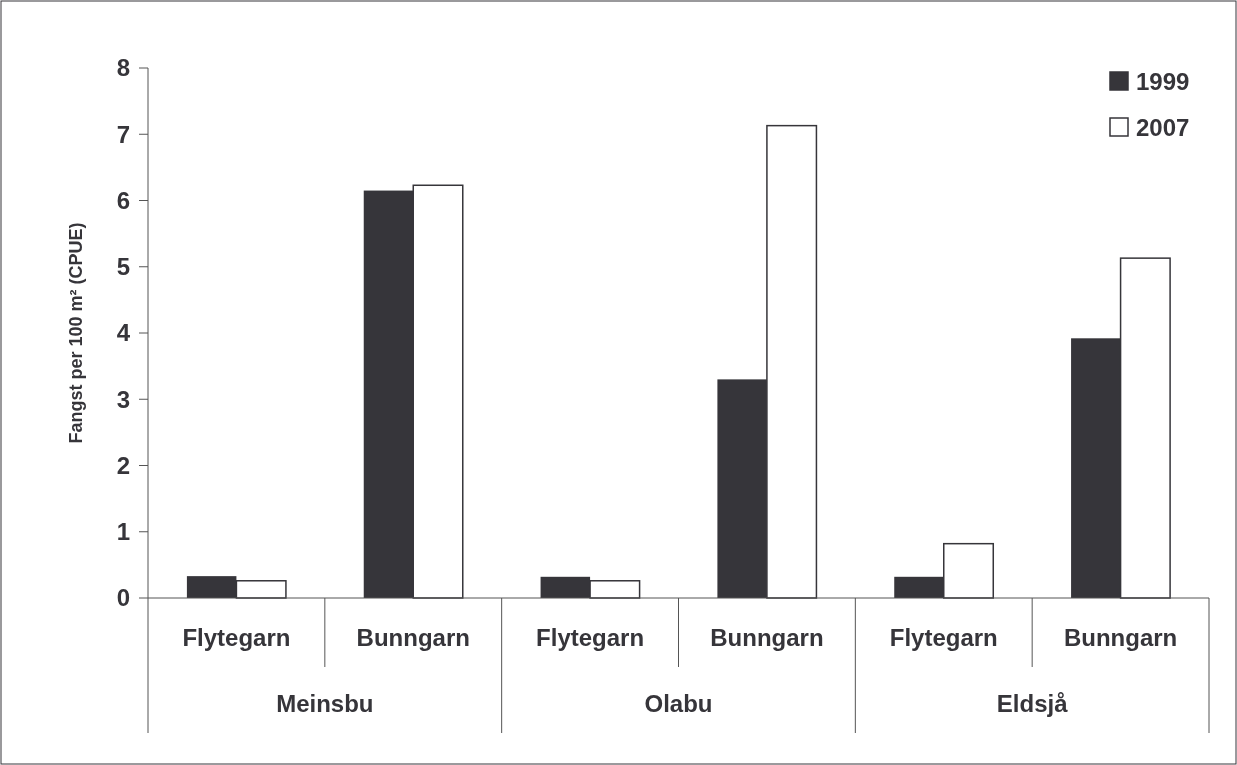 The image size is (1237, 765). What do you see at coordinates (325, 703) in the screenshot?
I see `text: Meinsbu` at bounding box center [325, 703].